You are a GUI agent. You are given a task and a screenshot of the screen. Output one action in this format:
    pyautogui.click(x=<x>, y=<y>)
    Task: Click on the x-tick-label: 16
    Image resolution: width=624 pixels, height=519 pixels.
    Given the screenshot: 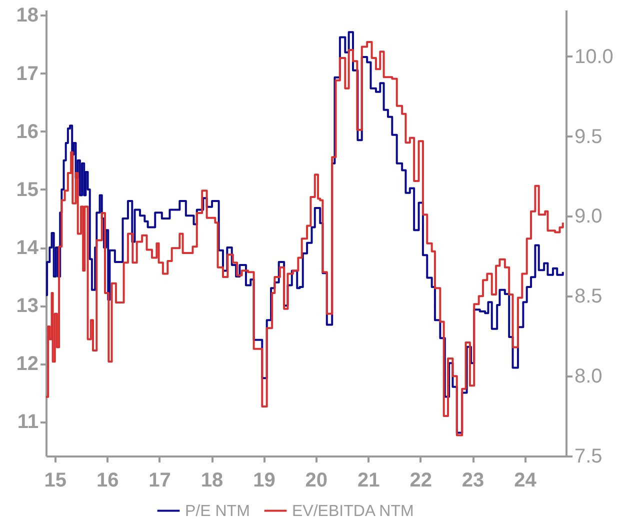 What is the action you would take?
    pyautogui.click(x=107, y=481)
    